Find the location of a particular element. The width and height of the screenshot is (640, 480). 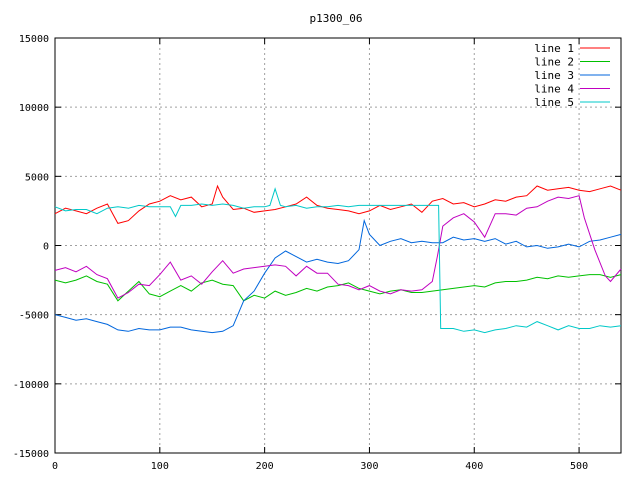

y-tick-label: -5000 is located at coordinates (34, 316).